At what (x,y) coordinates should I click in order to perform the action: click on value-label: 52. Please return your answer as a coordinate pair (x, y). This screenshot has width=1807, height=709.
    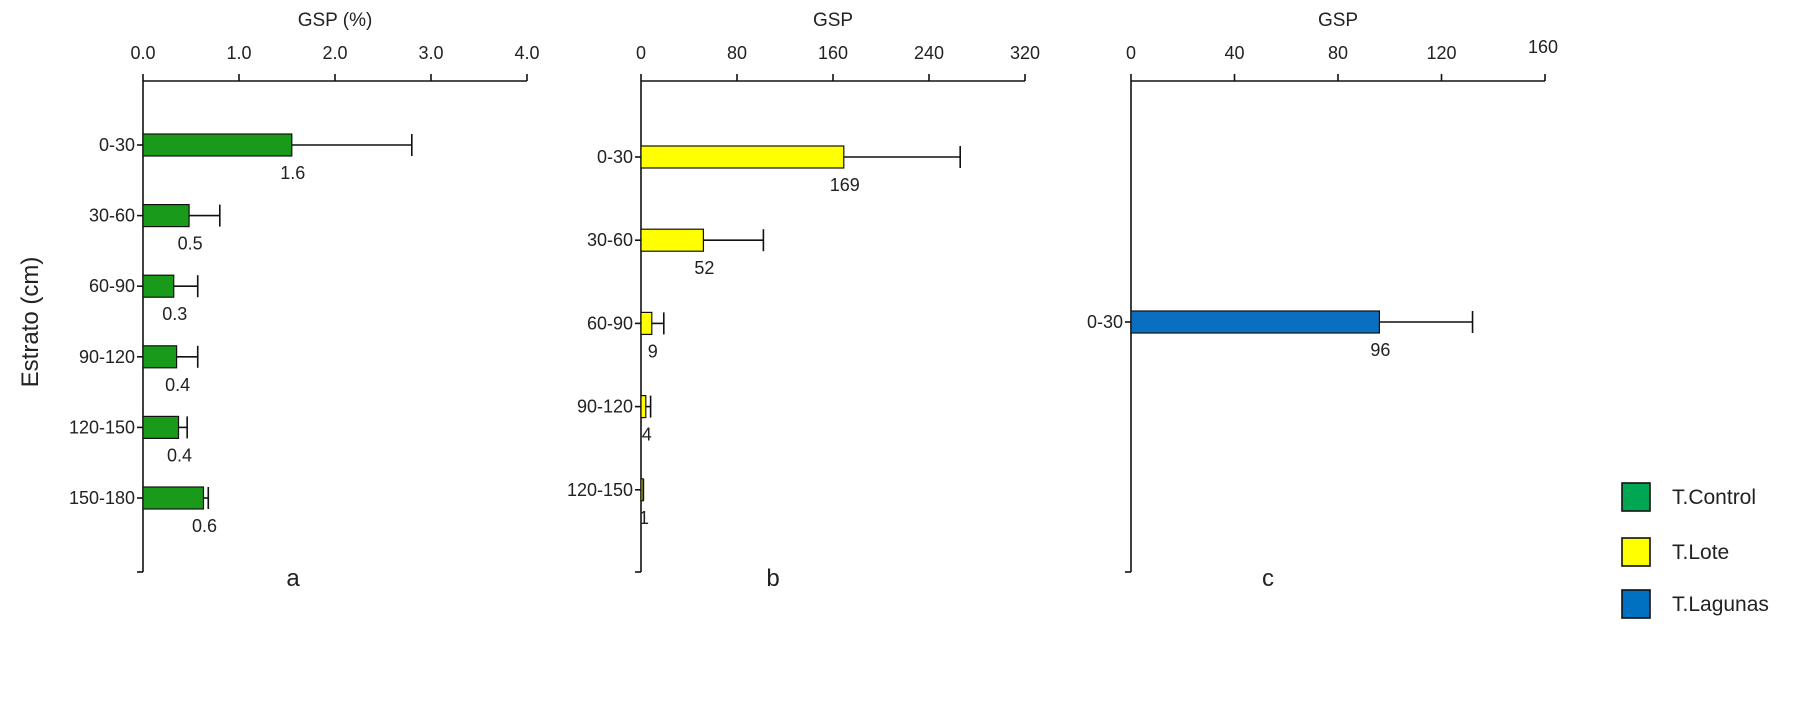
    Looking at the image, I should click on (704, 268).